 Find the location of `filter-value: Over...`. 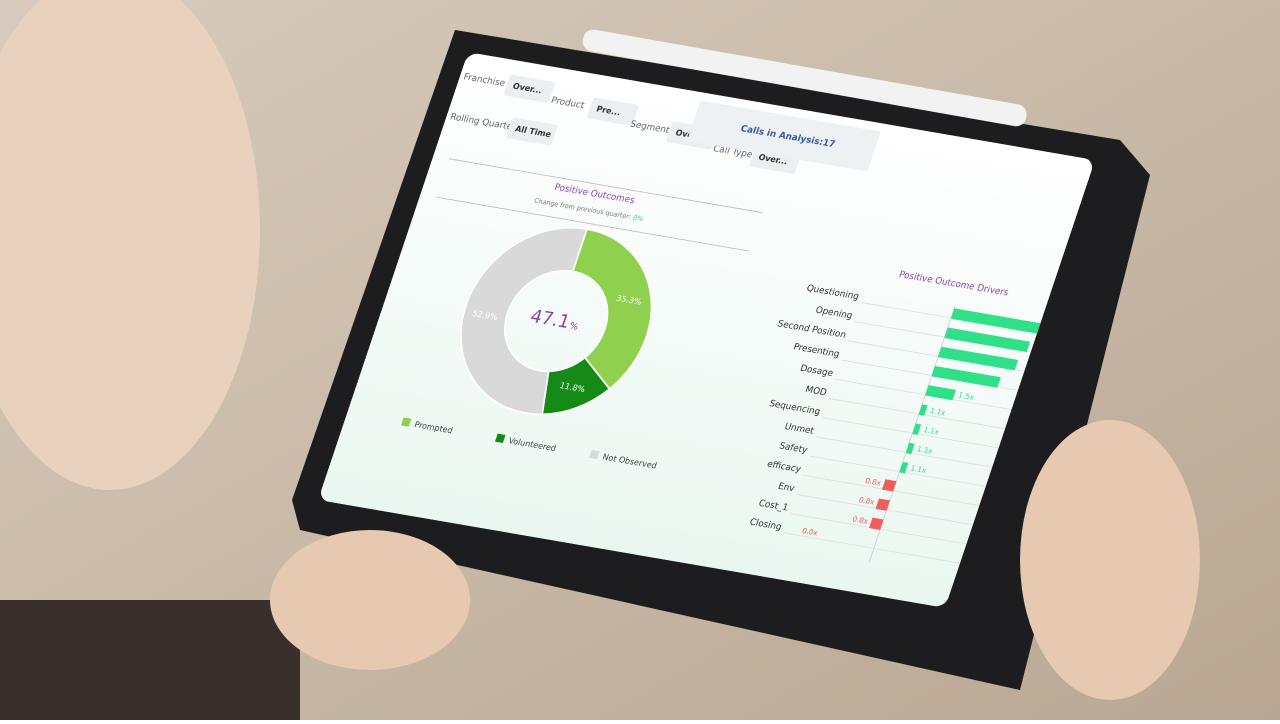

filter-value: Over... is located at coordinates (528, 88).